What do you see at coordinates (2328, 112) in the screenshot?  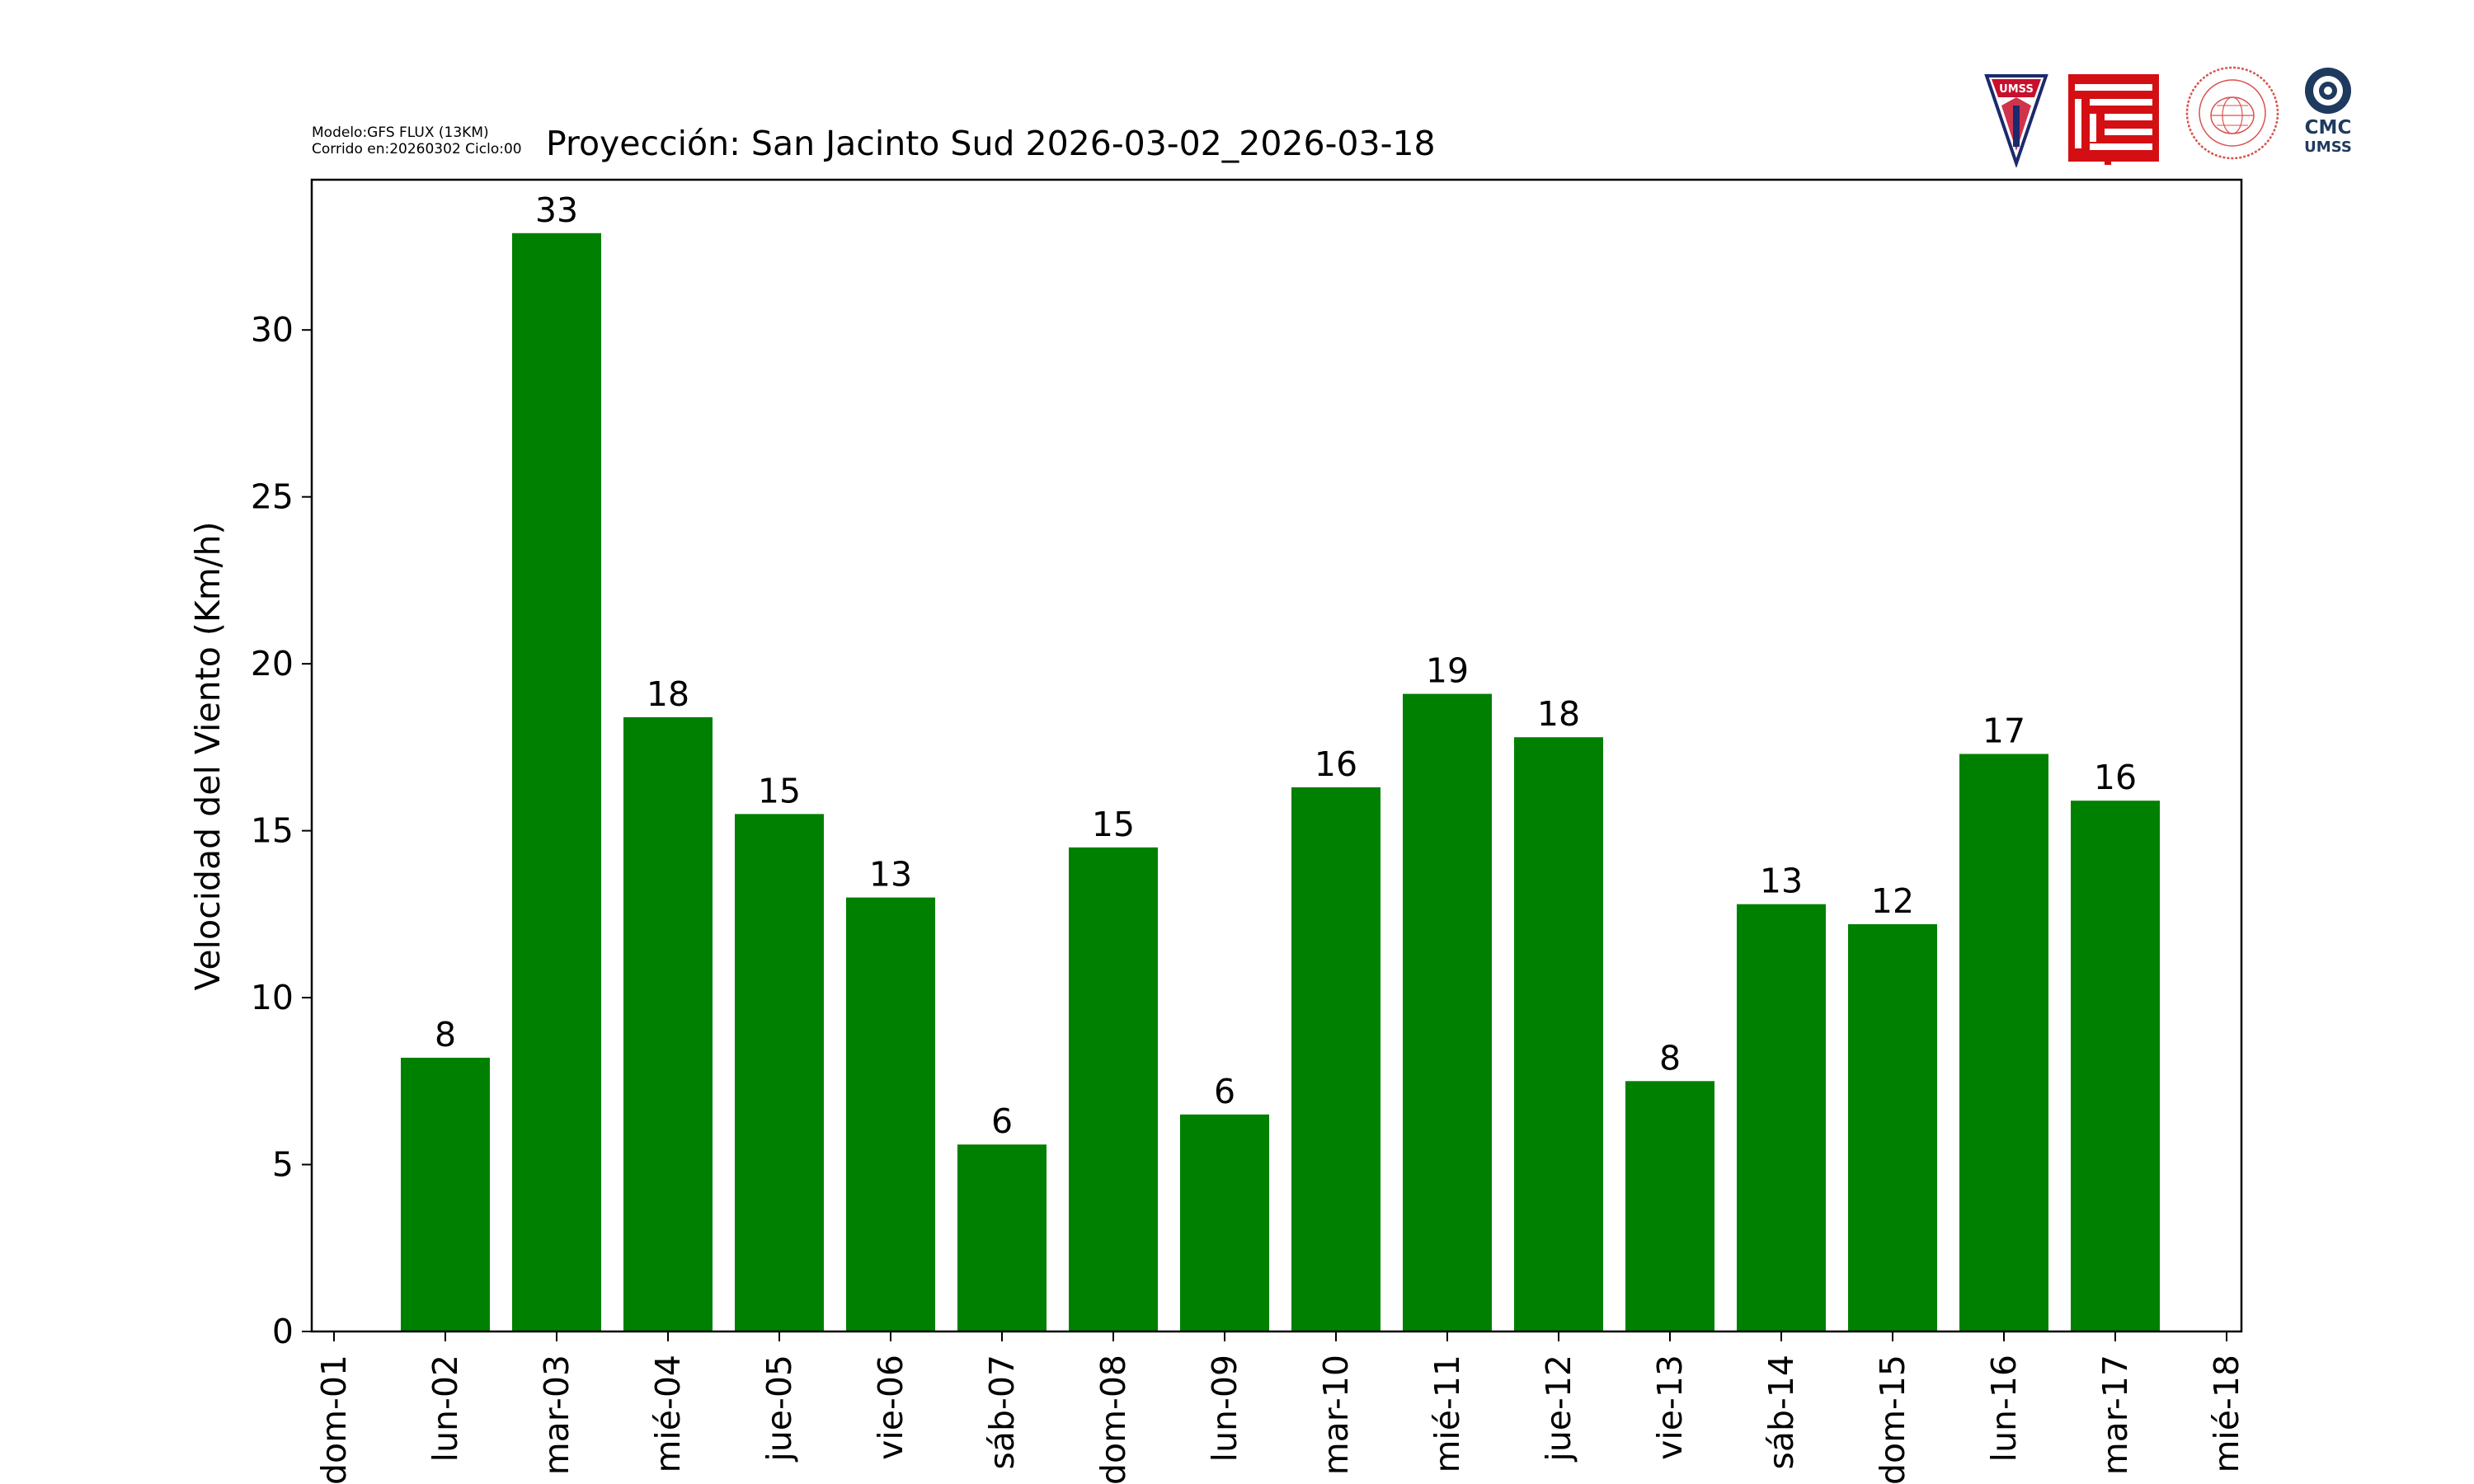 I see `cmc-umss-logo: CMC UMSS` at bounding box center [2328, 112].